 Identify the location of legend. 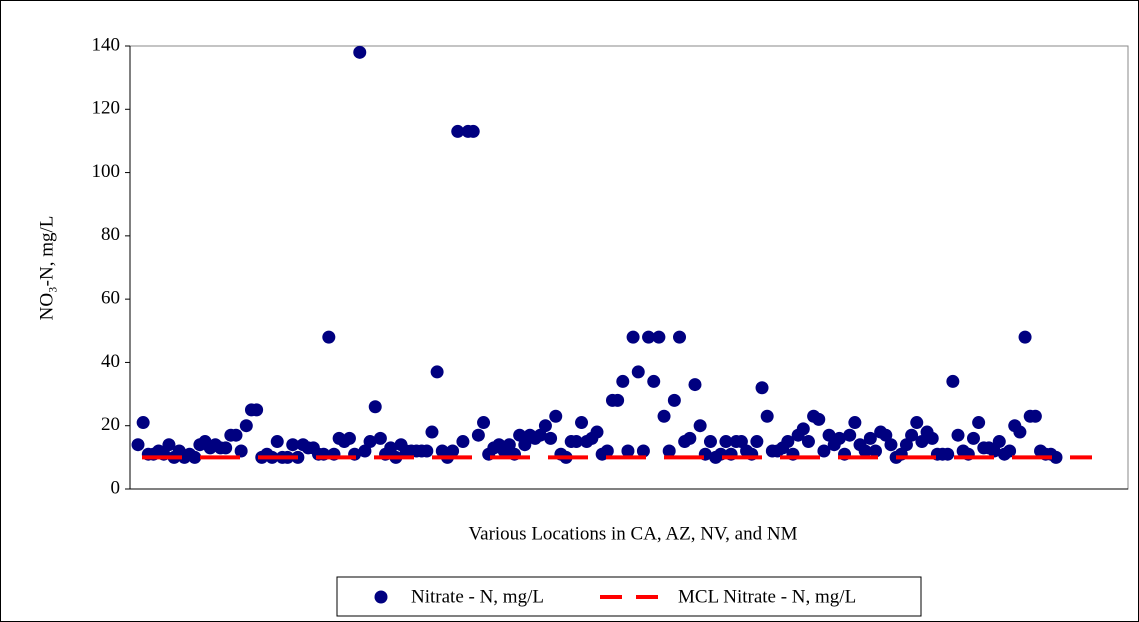
(629, 596).